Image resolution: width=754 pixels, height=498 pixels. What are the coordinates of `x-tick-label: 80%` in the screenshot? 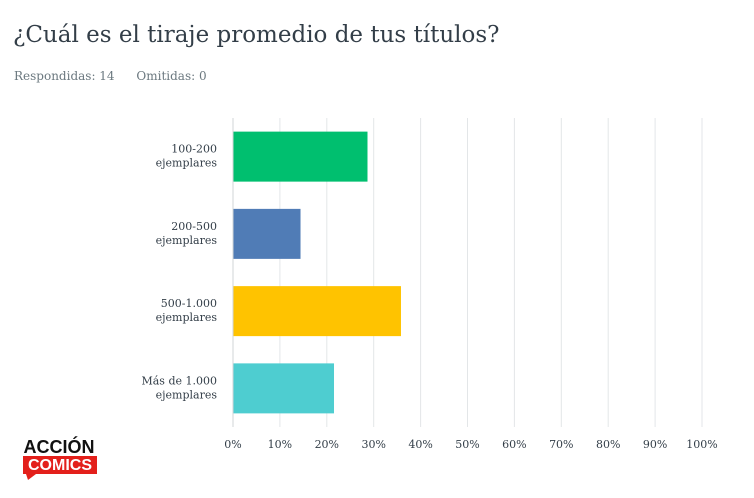 It's located at (608, 444).